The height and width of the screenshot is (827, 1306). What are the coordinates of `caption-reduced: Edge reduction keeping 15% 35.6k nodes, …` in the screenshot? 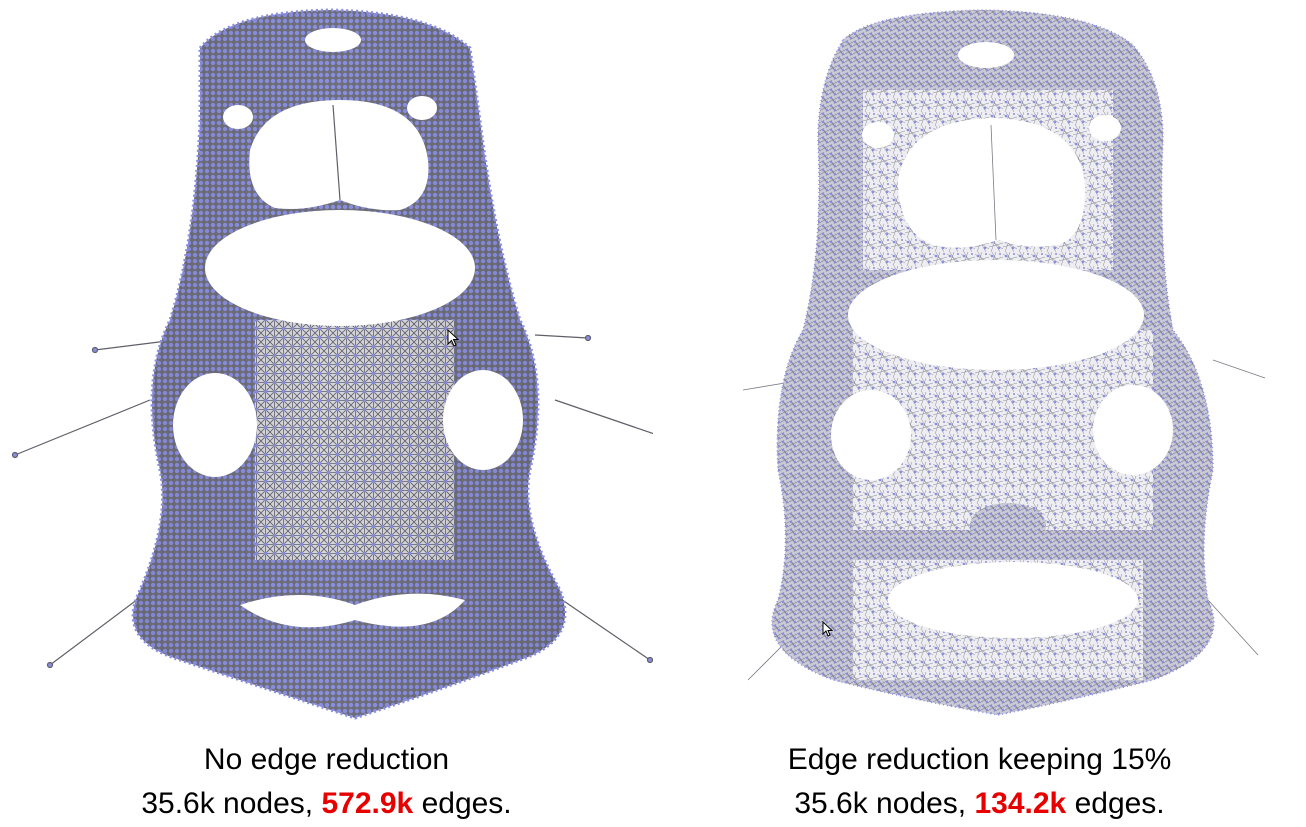 It's located at (979, 782).